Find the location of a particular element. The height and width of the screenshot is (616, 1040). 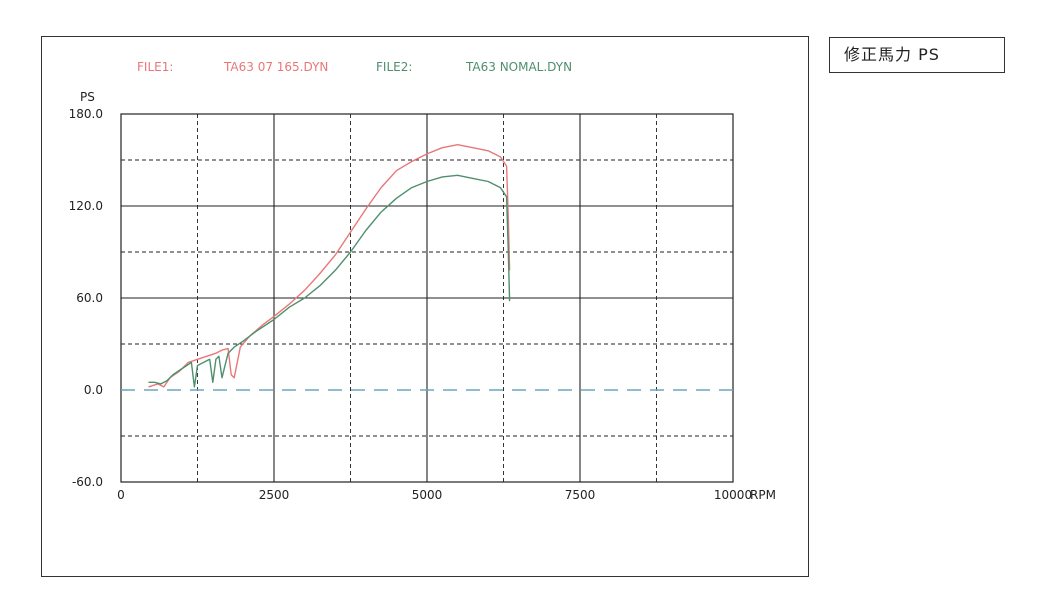

file2-name: TA63 NOMAL.DYN is located at coordinates (518, 67).